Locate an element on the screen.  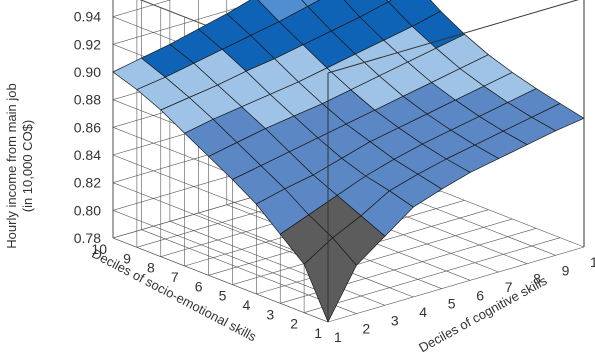
x-tick-label: 4 is located at coordinates (423, 312).